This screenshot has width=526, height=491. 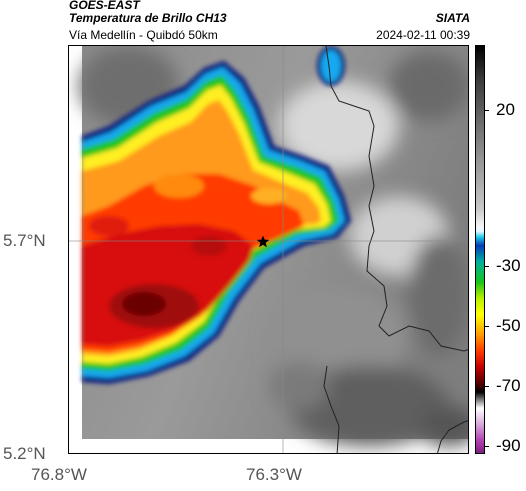 What do you see at coordinates (148, 18) in the screenshot?
I see `map-title: Temperatura de Brillo CH13` at bounding box center [148, 18].